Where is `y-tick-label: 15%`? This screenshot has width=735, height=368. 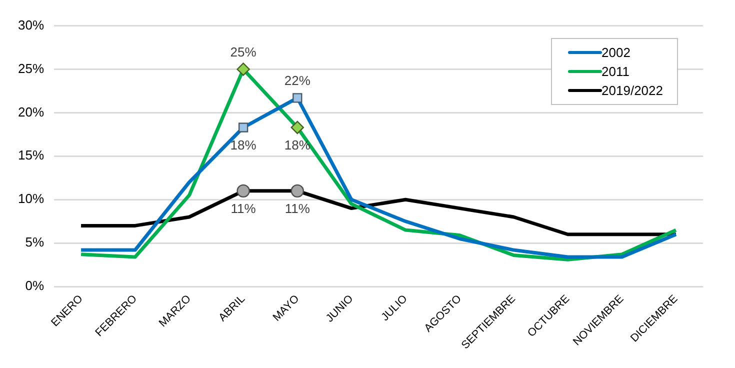
y-tick-label: 15% is located at coordinates (31, 155).